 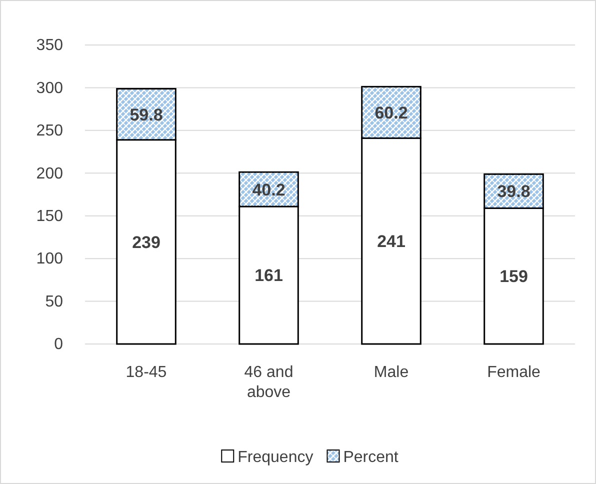 I want to click on y-tick-label: 150, so click(x=50, y=216).